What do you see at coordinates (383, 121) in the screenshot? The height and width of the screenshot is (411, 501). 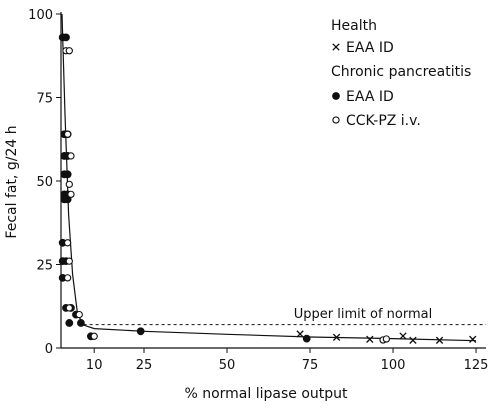 I see `legend-entry-label: CCK-PZ i.v.` at bounding box center [383, 121].